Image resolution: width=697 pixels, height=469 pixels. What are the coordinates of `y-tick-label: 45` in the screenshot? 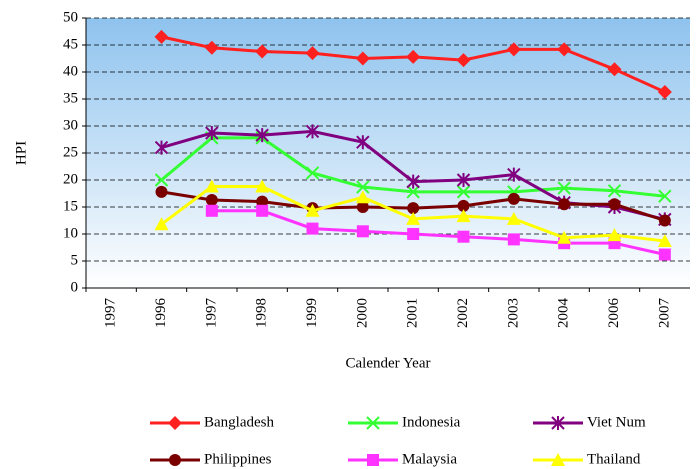 It's located at (70, 44).